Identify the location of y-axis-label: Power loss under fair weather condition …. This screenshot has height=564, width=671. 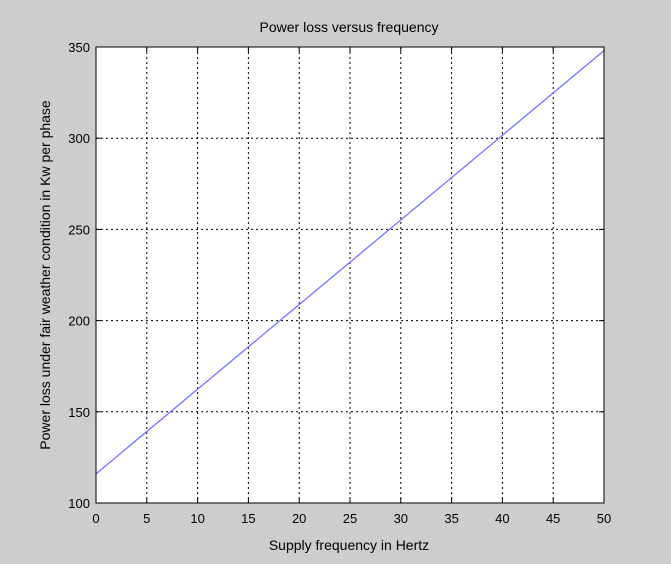
(45, 275).